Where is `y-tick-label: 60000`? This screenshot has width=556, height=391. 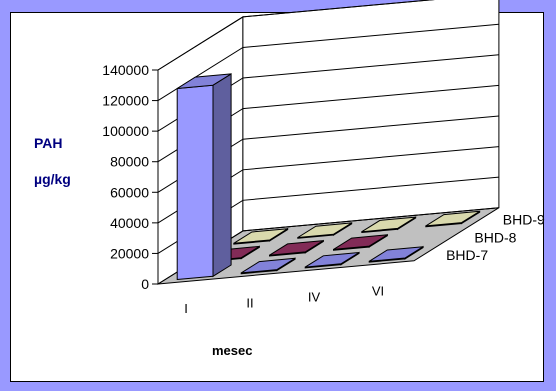
y-tick-label: 60000 is located at coordinates (129, 192).